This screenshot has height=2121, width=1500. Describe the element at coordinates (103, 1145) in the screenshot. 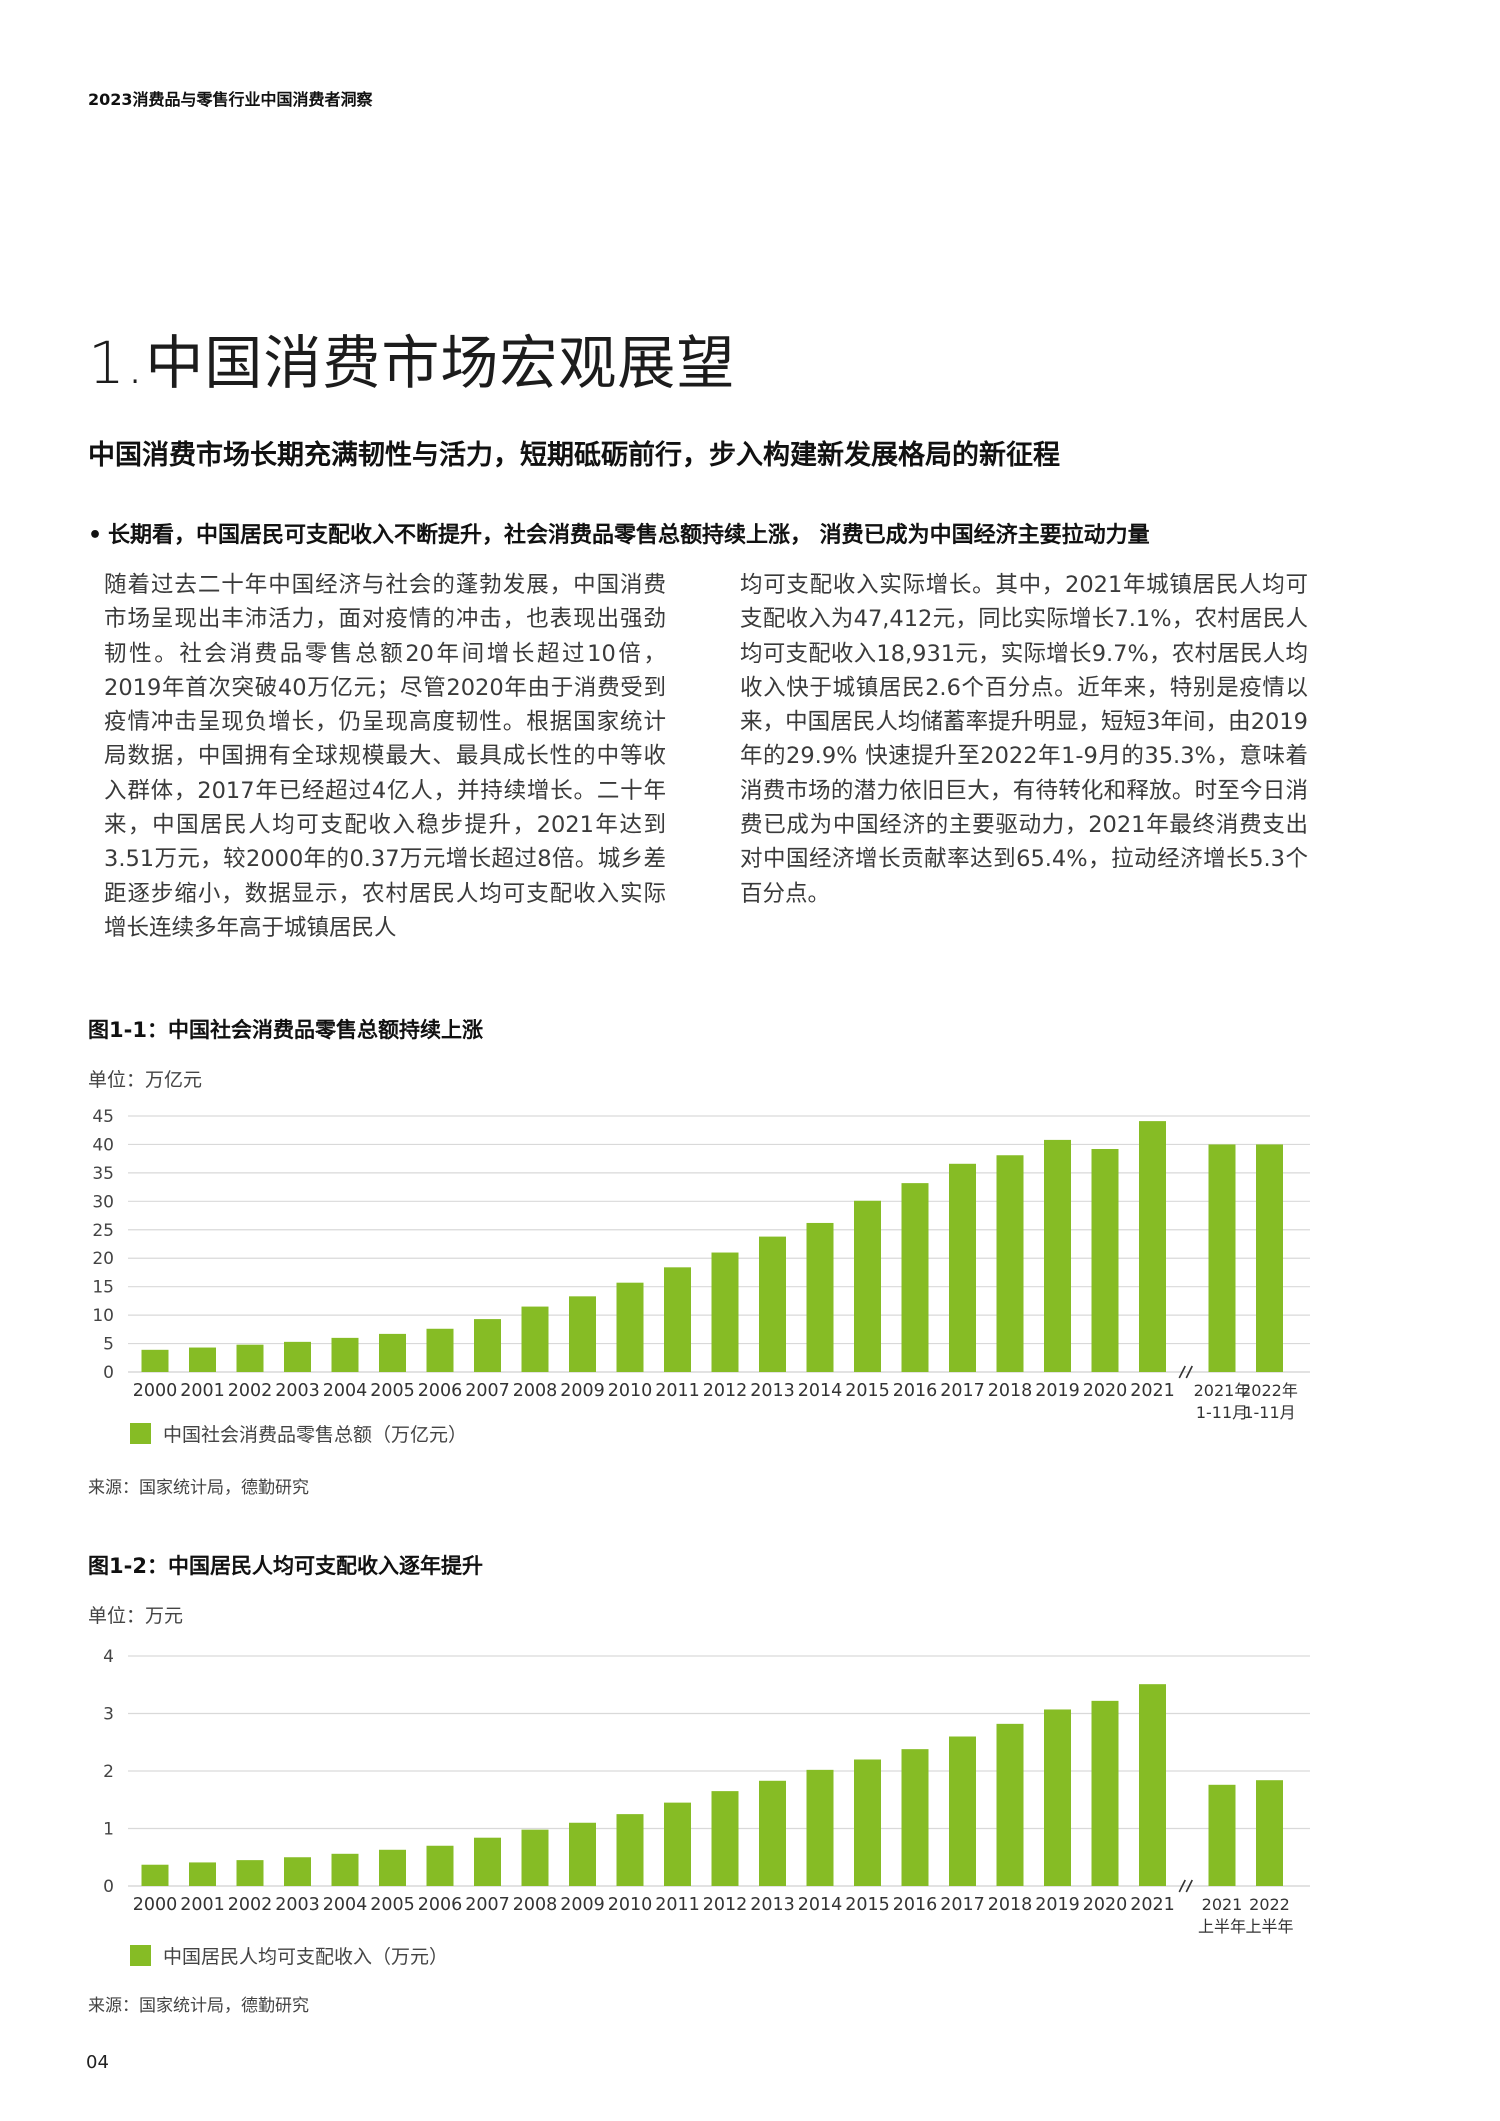

I see `y-tick-label: 40` at that location.